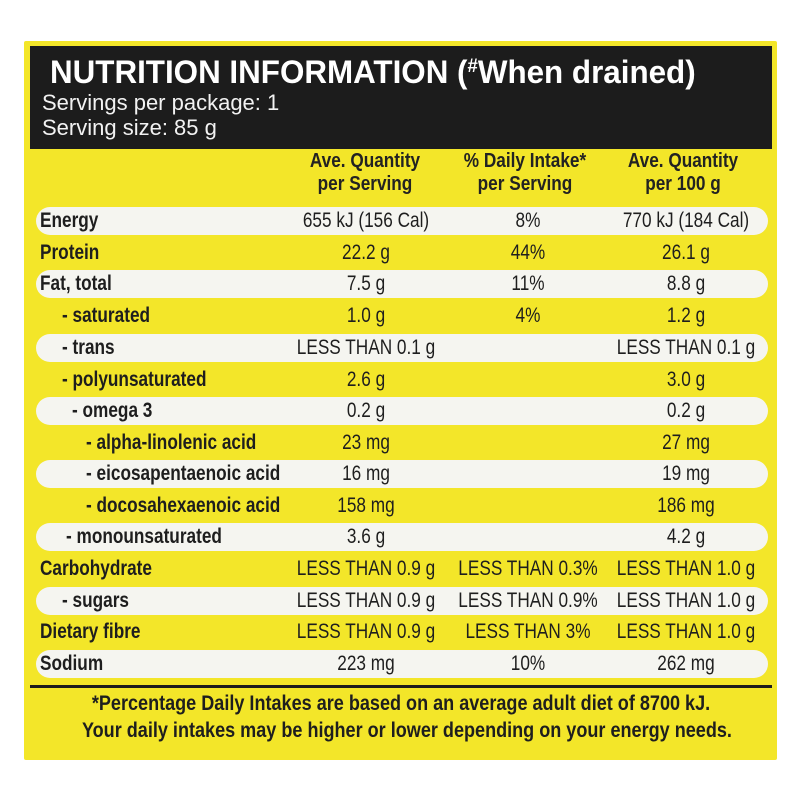 This screenshot has height=800, width=800. I want to click on value-per-serving: 223 mg, so click(366, 663).